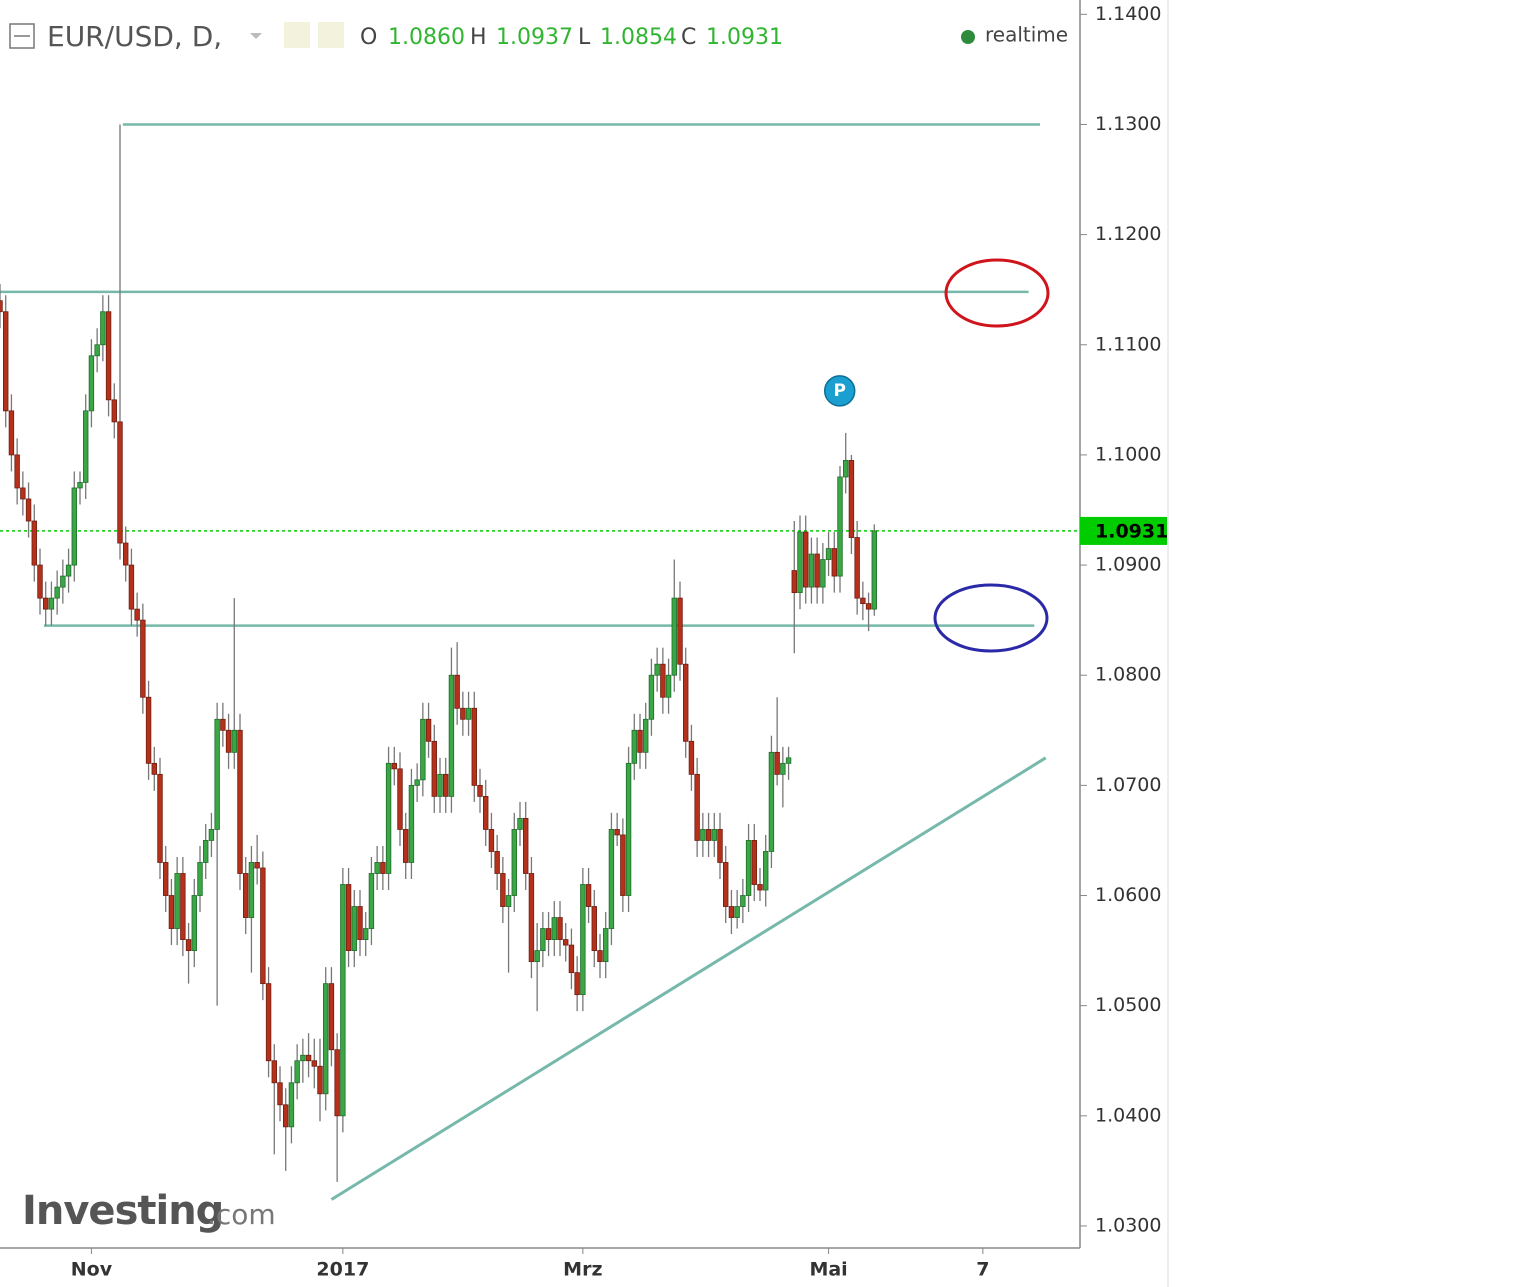 The image size is (1529, 1287). What do you see at coordinates (997, 293) in the screenshot?
I see `red-ellipse` at bounding box center [997, 293].